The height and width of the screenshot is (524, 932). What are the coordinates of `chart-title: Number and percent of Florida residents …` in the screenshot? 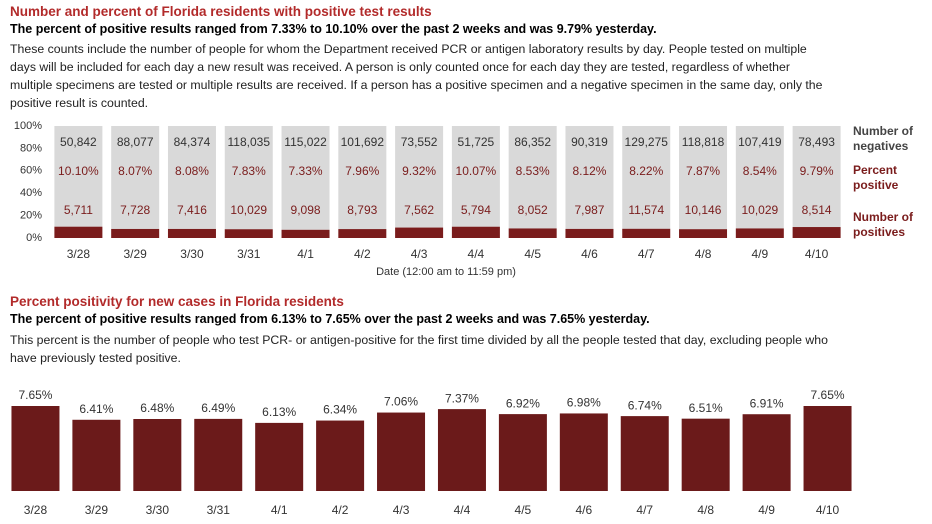 It's located at (221, 11).